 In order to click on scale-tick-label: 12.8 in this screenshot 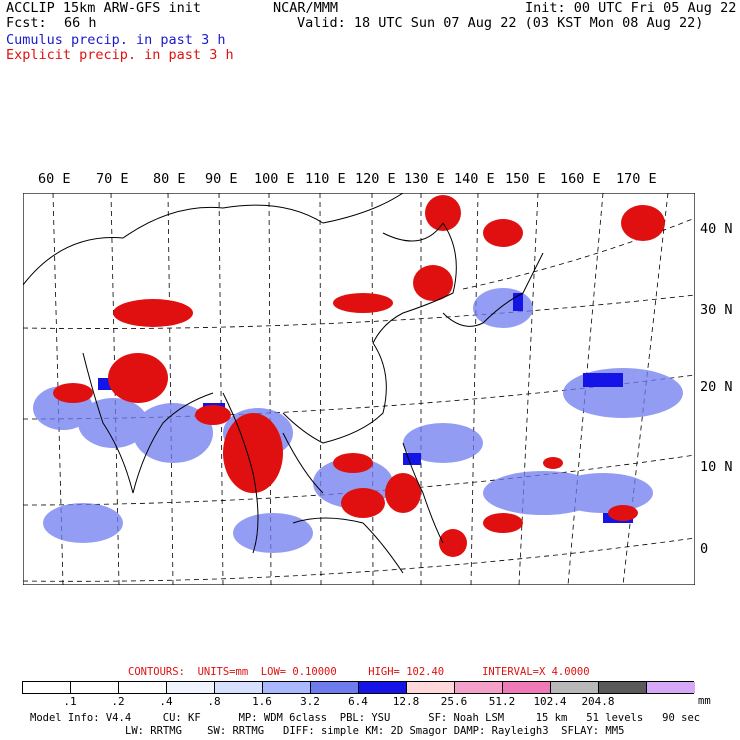, I will do `click(406, 701)`.